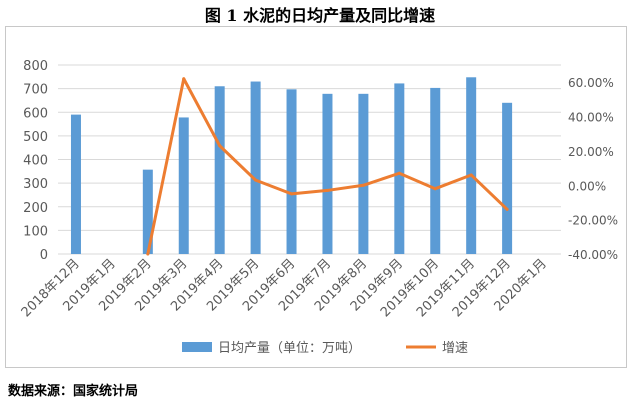  Describe the element at coordinates (591, 118) in the screenshot. I see `right-axis-tick-label: 40.00%` at that location.